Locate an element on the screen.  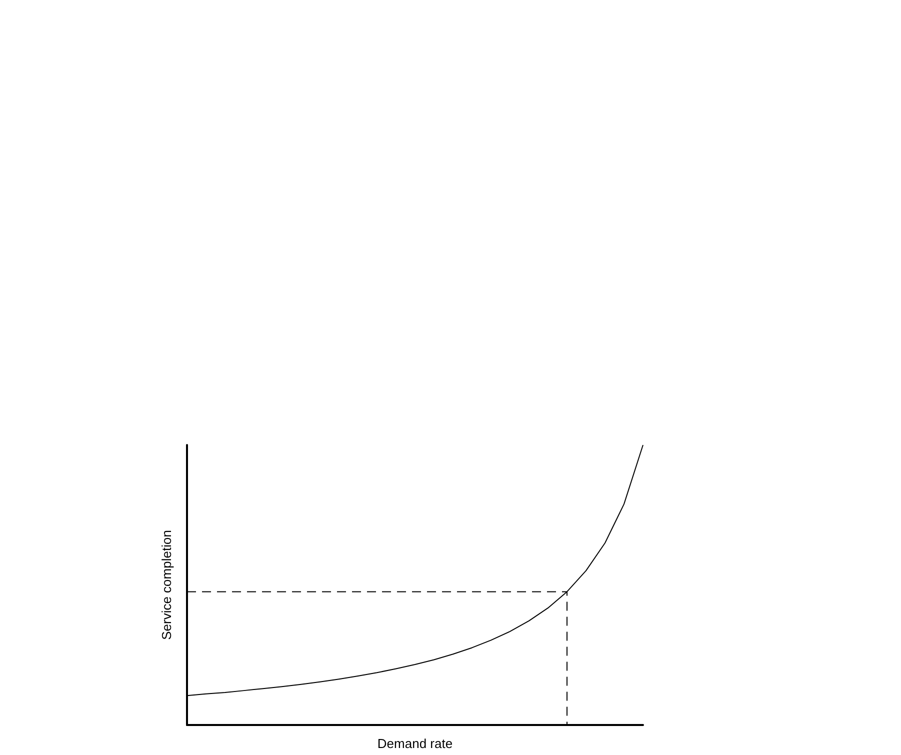
x-axis-title: Demand rate is located at coordinates (415, 743).